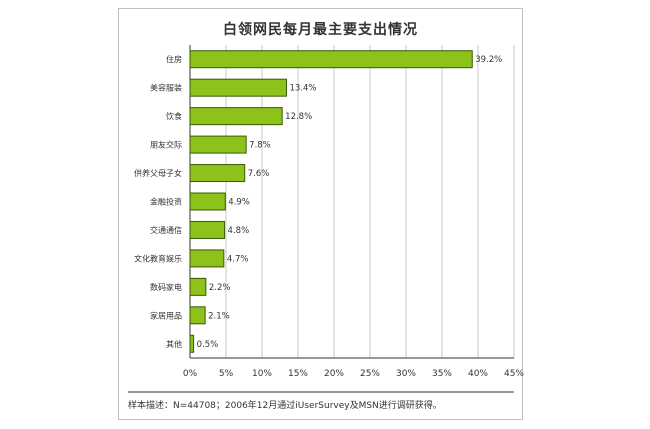  I want to click on x-tick-label: 10%, so click(262, 374).